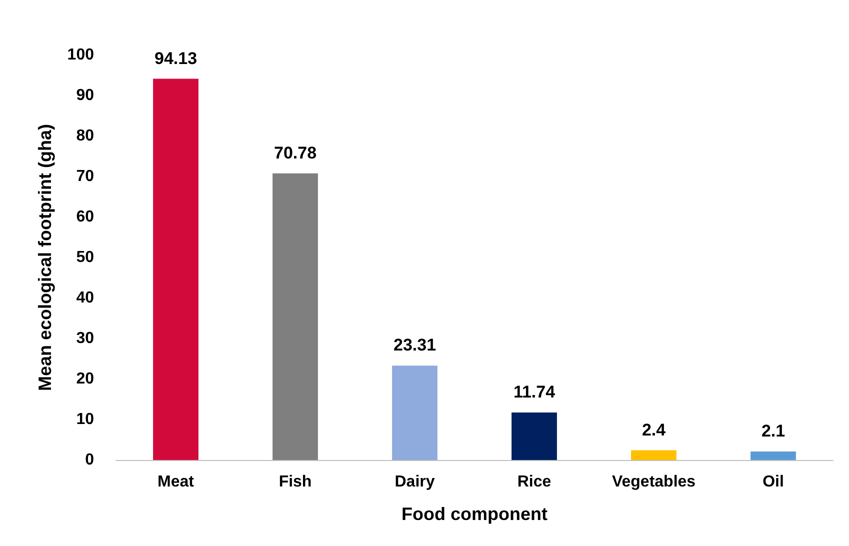  I want to click on y-tick-label: 90, so click(85, 95).